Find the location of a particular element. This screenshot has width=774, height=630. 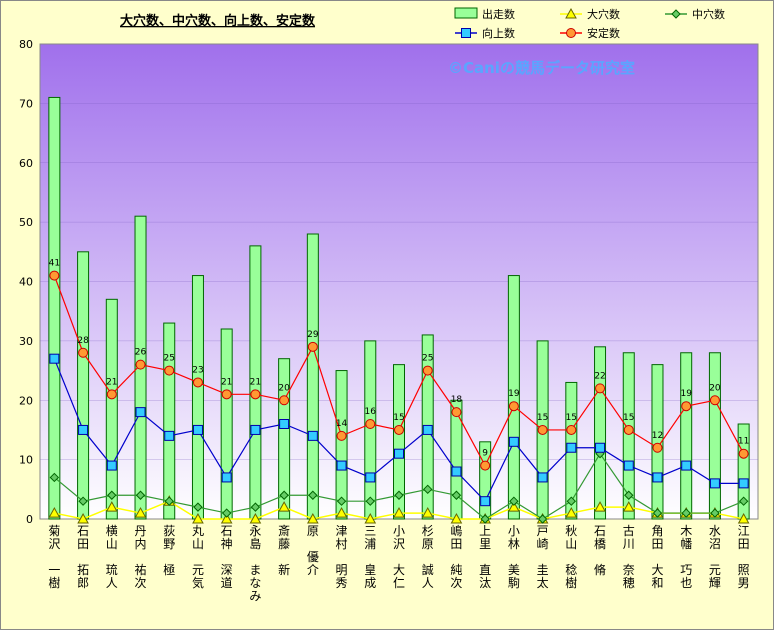

y-tick-label: 20 is located at coordinates (26, 400).